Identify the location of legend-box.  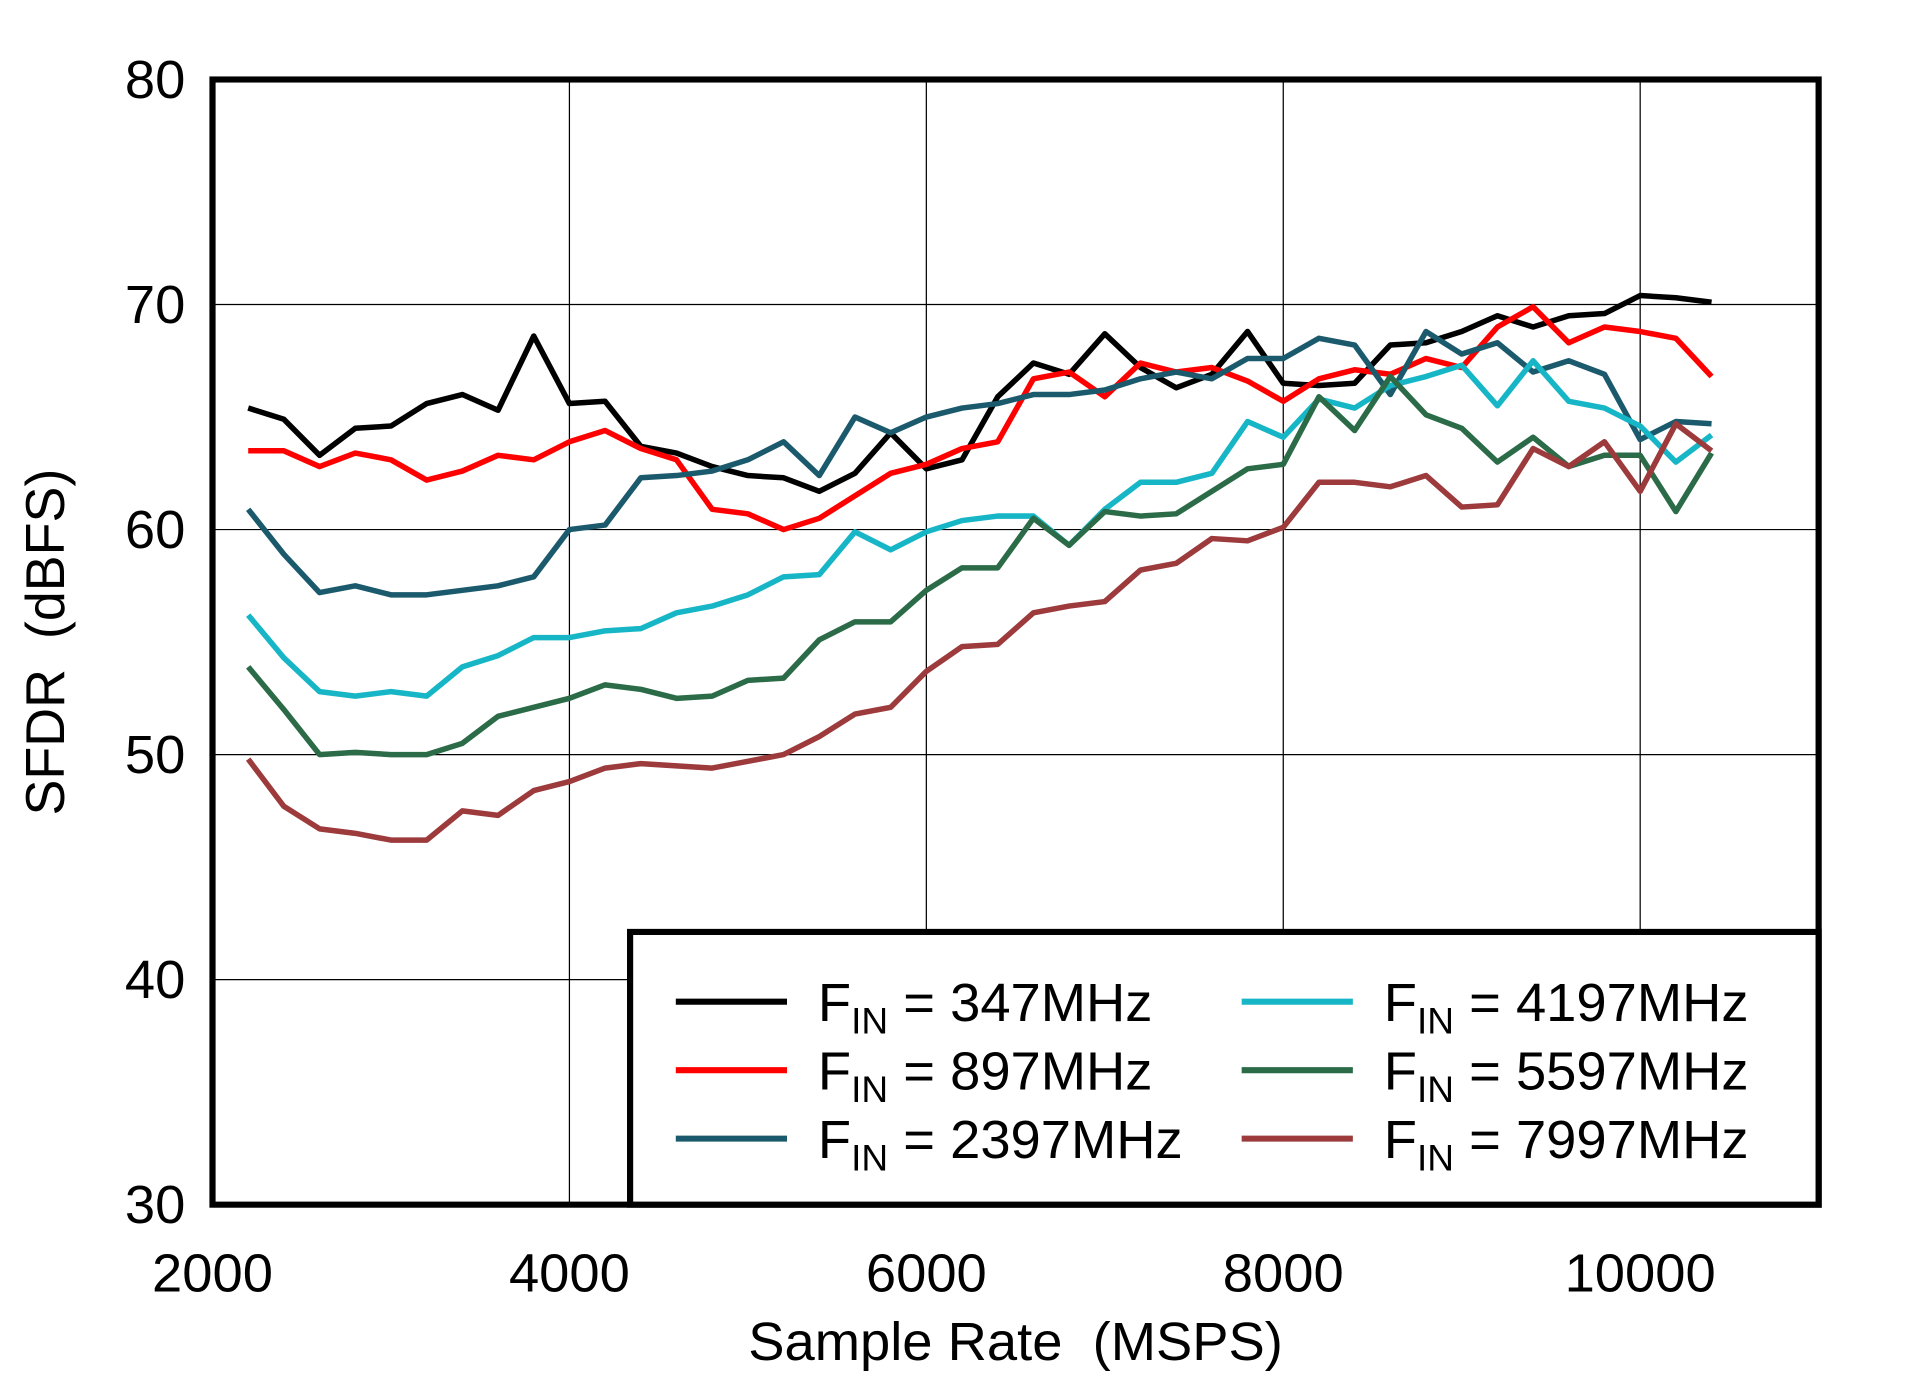
(1224, 1068).